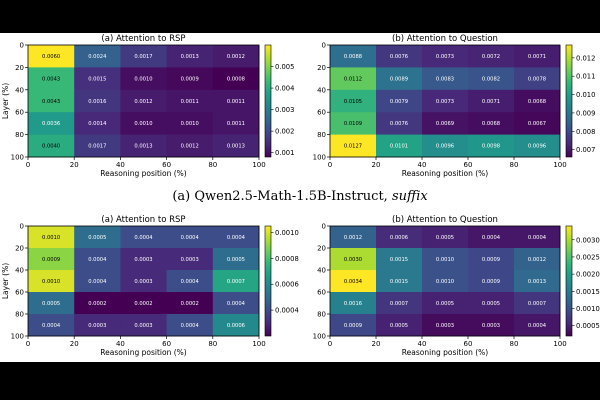  I want to click on cell-value-label: 0.0071, so click(491, 102).